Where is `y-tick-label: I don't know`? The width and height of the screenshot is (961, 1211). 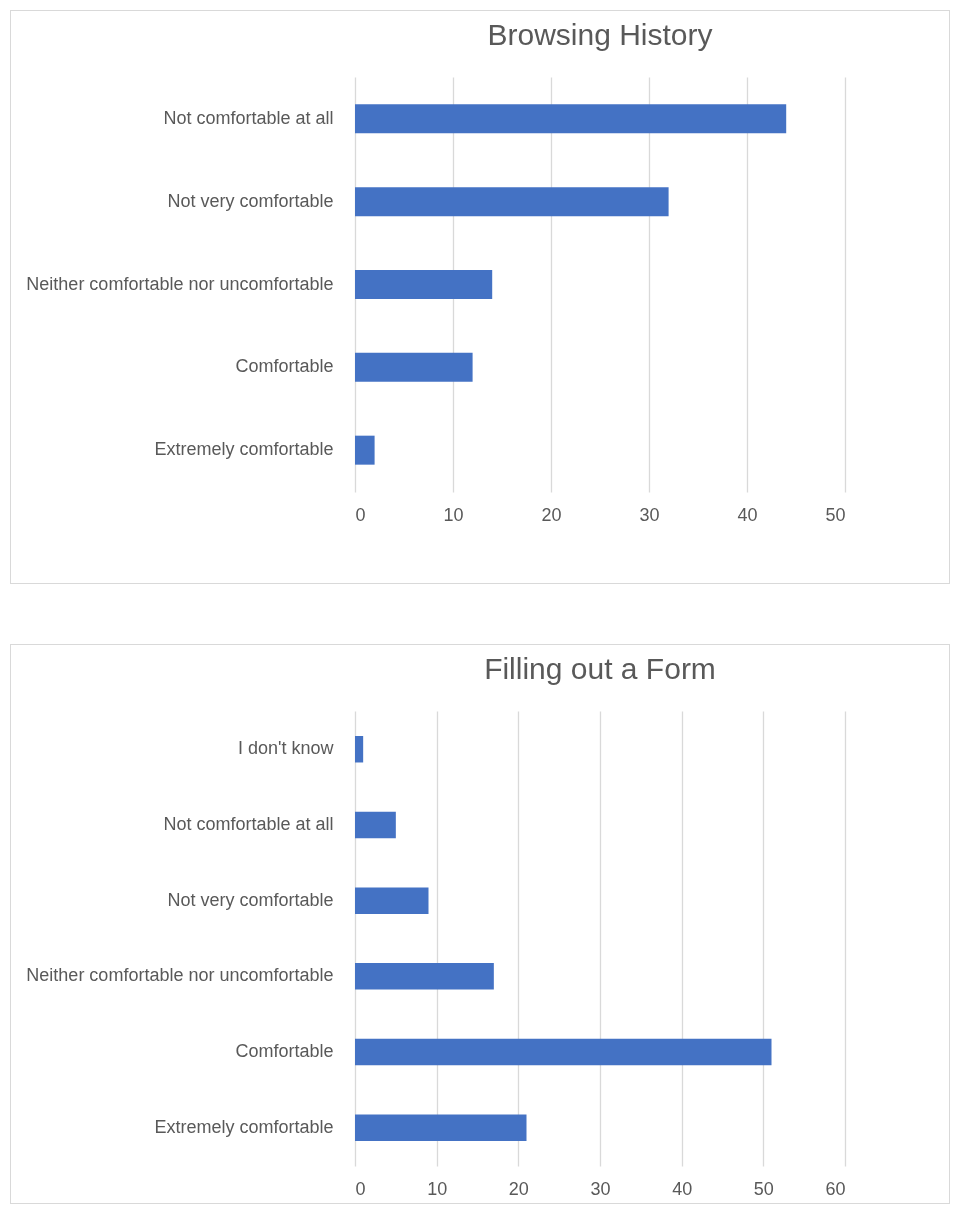
y-tick-label: I don't know is located at coordinates (286, 748).